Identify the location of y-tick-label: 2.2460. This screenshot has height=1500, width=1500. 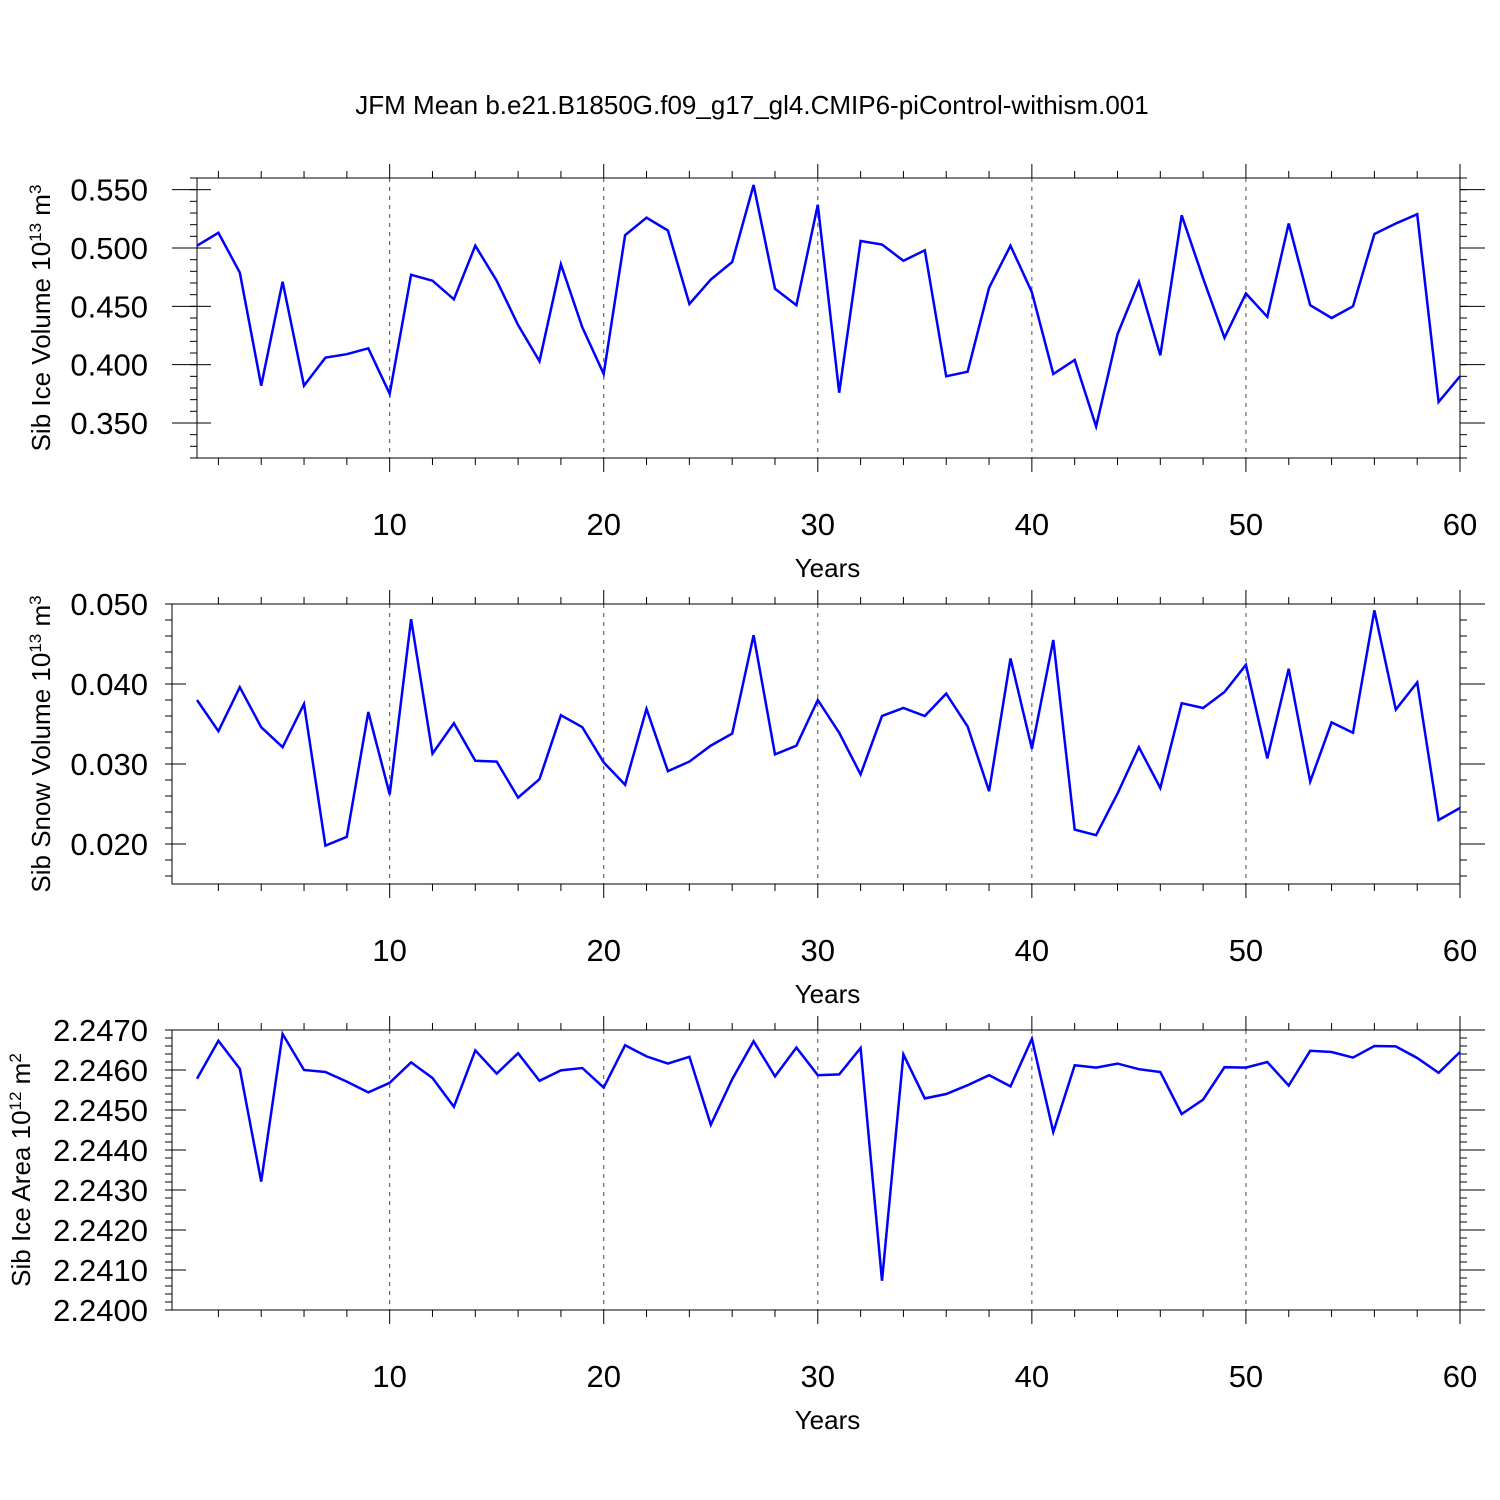
(100, 1070).